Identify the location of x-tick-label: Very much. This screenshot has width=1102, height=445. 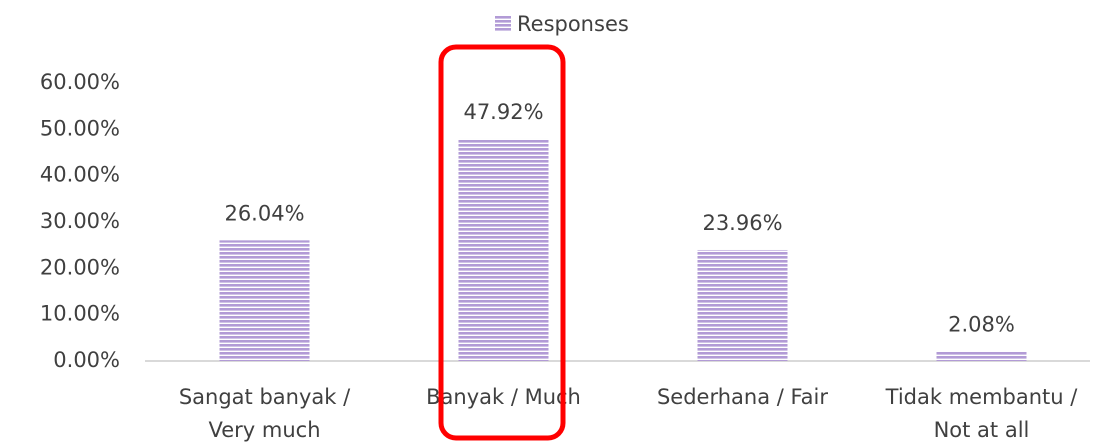
(264, 430).